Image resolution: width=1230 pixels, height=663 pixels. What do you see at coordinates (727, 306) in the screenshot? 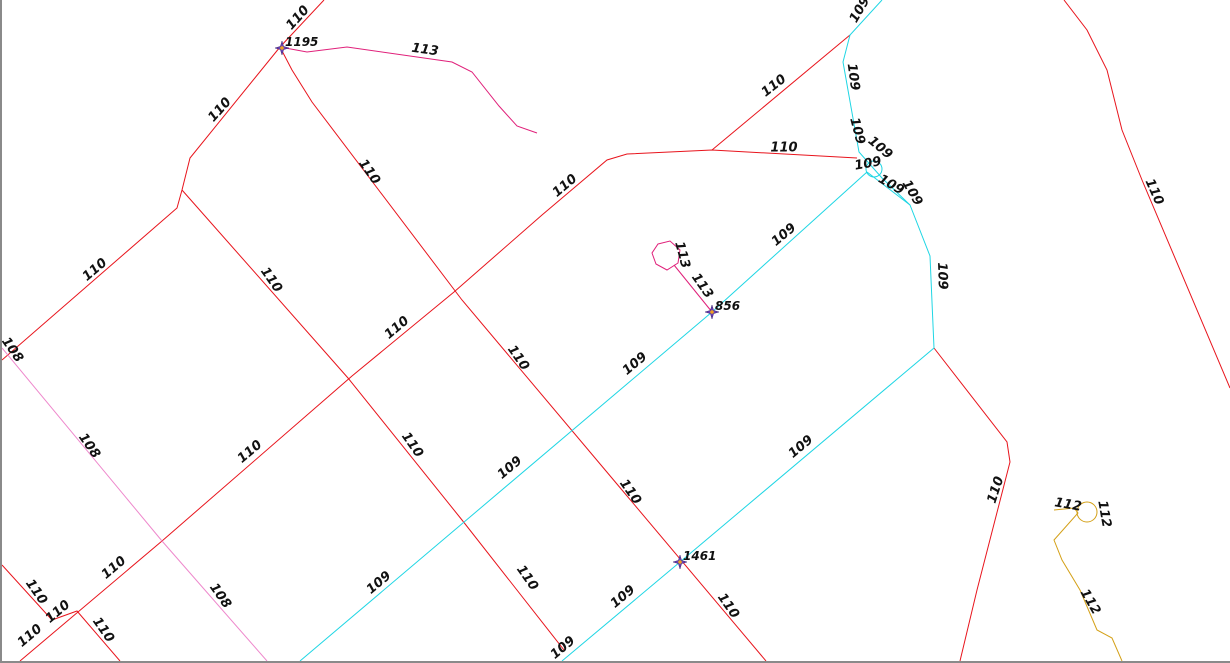
I see `point-label: 856` at bounding box center [727, 306].